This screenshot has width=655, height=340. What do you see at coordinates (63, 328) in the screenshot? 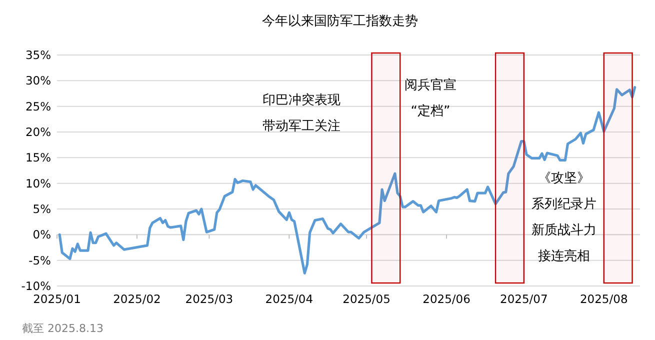
I see `text: 截至 2025.8.13` at bounding box center [63, 328].